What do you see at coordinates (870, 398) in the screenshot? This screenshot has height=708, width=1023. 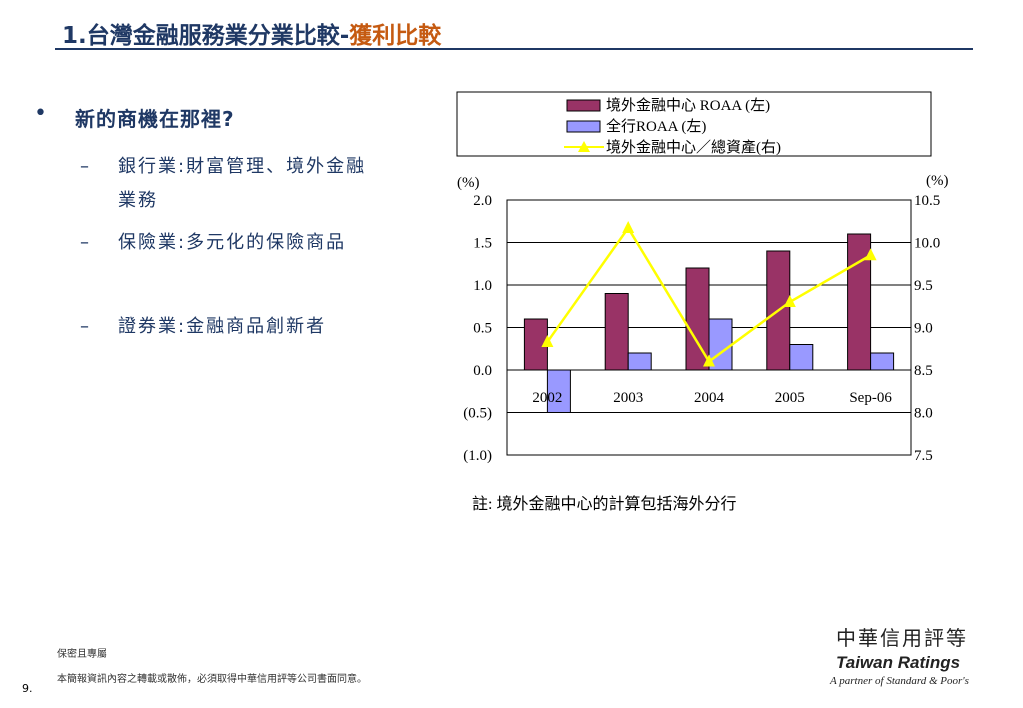 I see `category-label: Sep-06` at bounding box center [870, 398].